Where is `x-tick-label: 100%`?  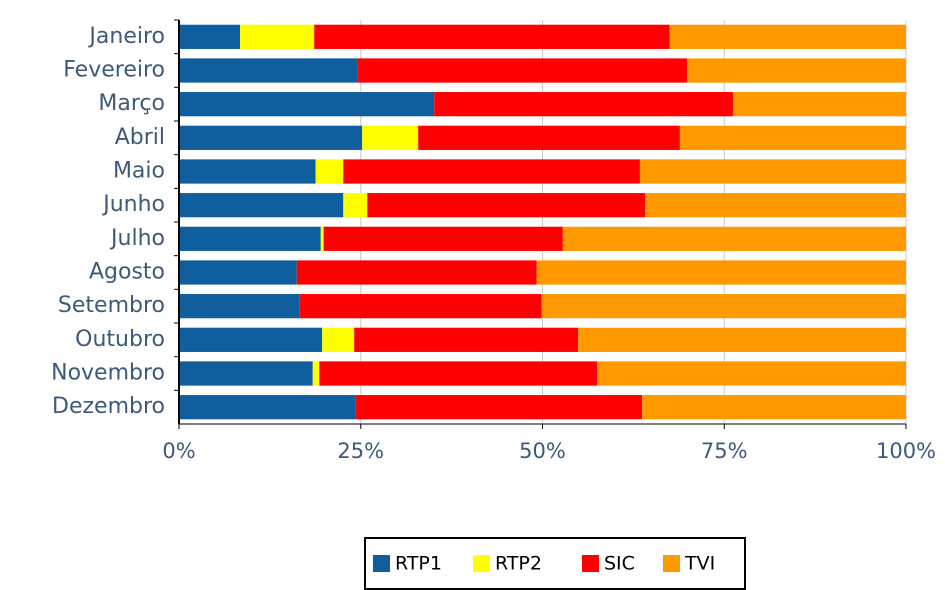 x-tick-label: 100% is located at coordinates (906, 451).